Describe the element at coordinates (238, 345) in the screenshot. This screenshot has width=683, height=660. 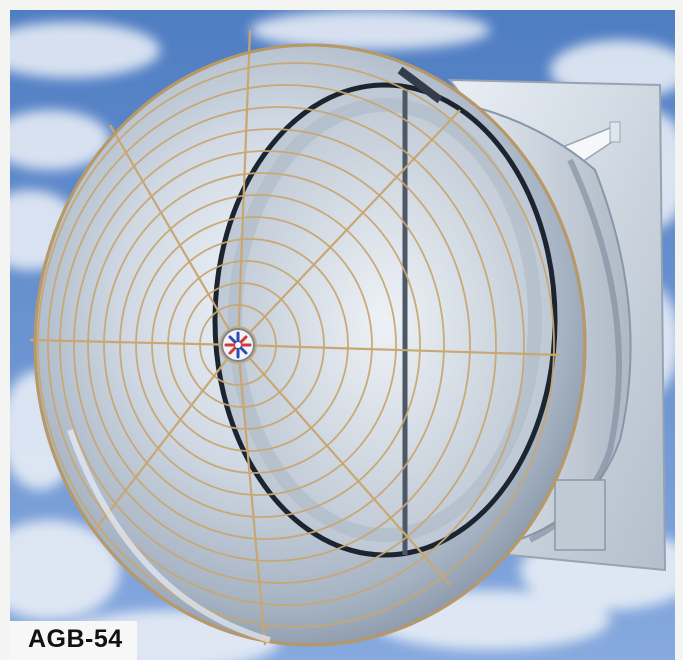
I see `fan-hub` at that location.